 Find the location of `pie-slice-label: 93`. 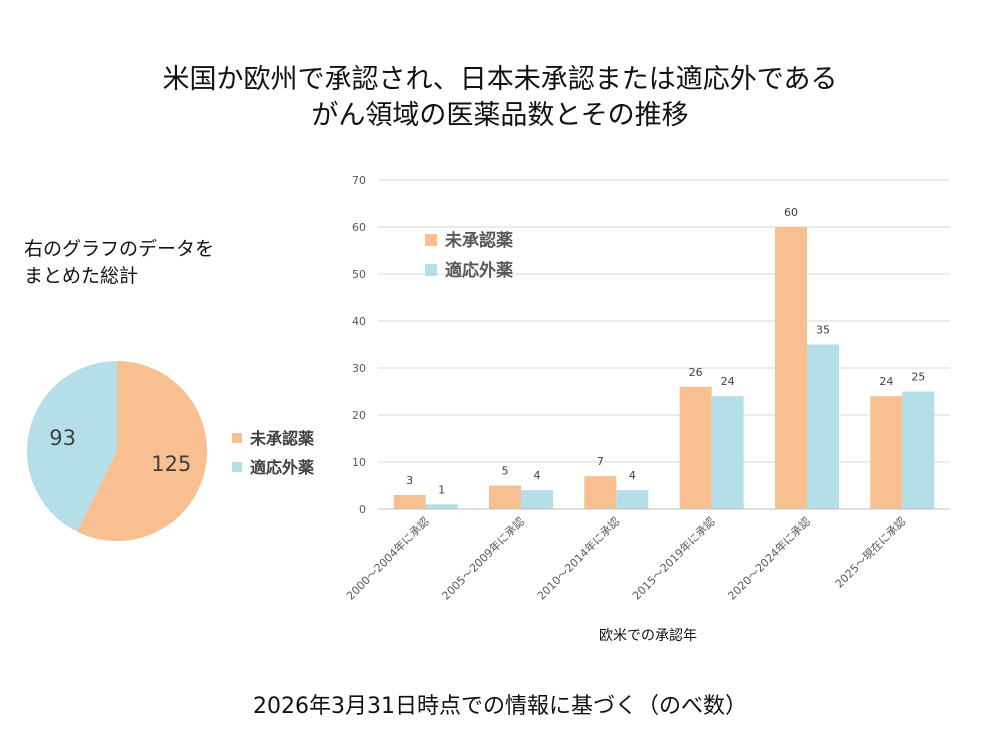

pie-slice-label: 93 is located at coordinates (62, 438).